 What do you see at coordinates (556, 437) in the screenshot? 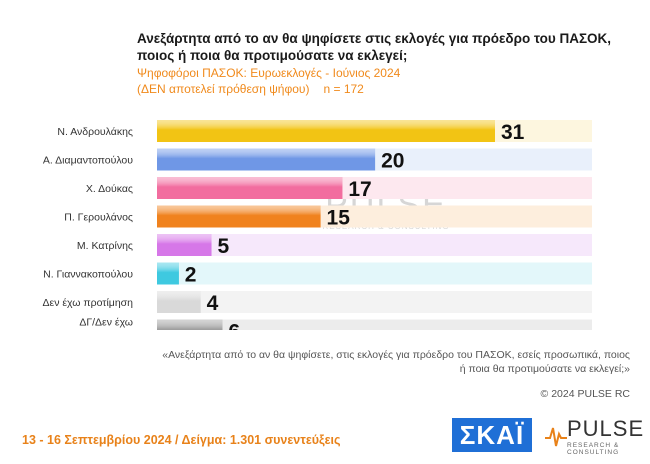
I see `pulse-wave-icon` at bounding box center [556, 437].